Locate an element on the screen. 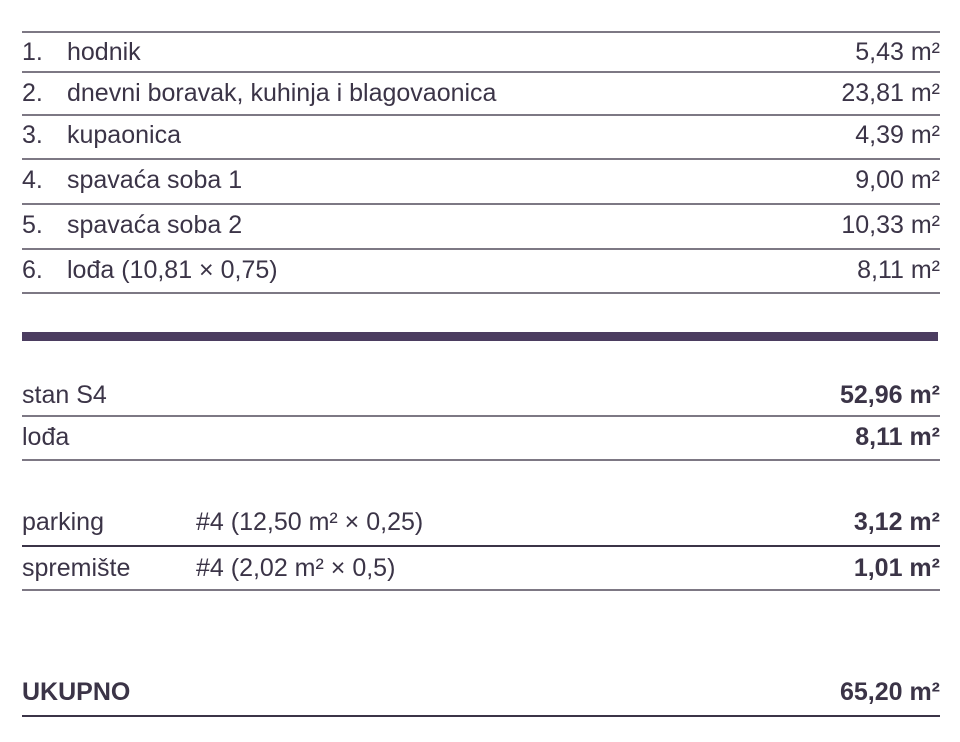  extra-area: 1,01 m² is located at coordinates (896, 568).